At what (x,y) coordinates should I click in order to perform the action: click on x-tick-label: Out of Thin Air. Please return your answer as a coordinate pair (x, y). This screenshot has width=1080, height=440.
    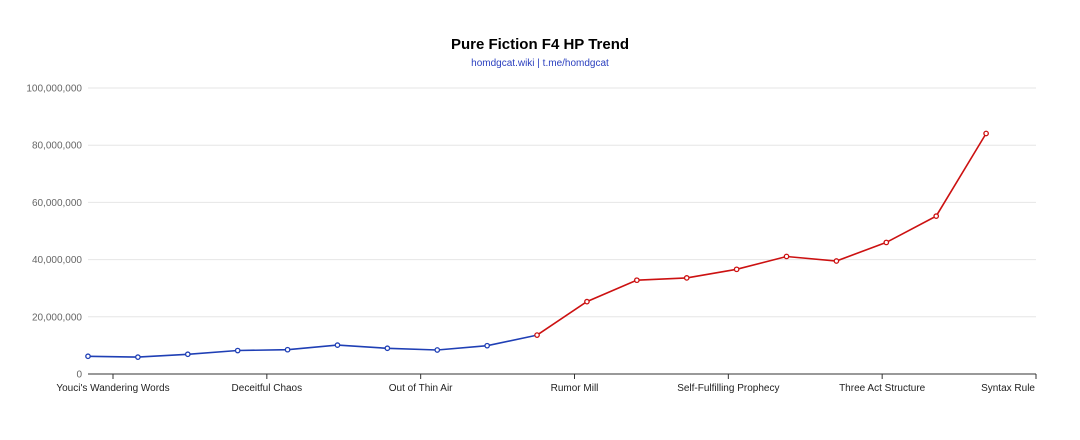
    Looking at the image, I should click on (421, 388).